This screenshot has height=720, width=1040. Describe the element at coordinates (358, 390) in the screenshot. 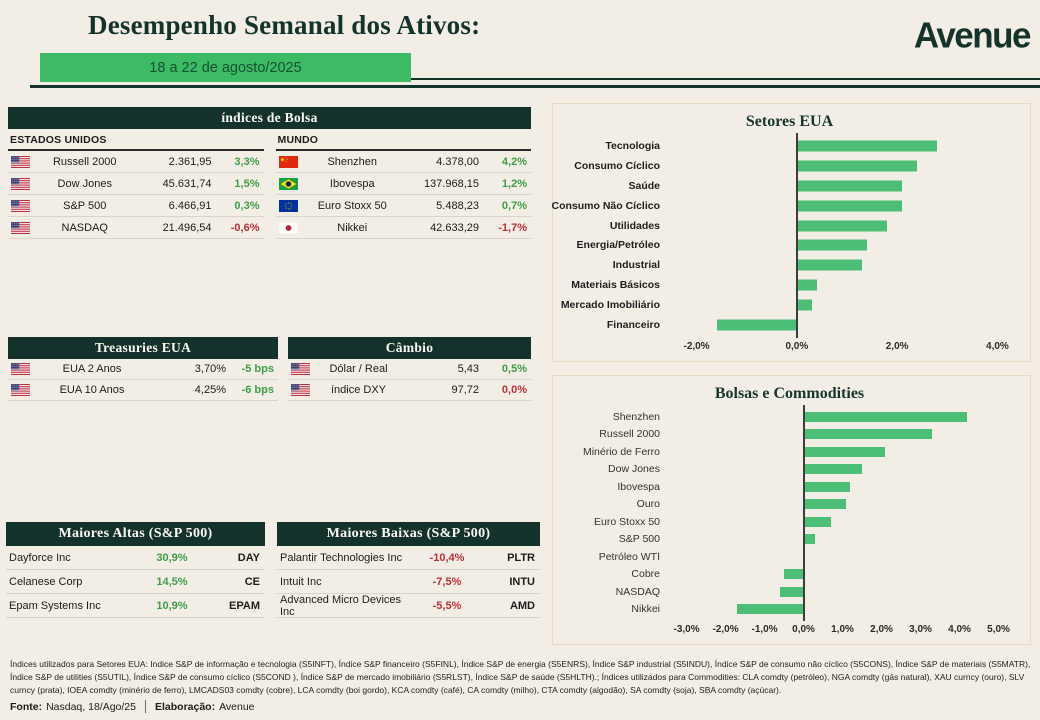

I see `asset-name: índice DXY` at that location.